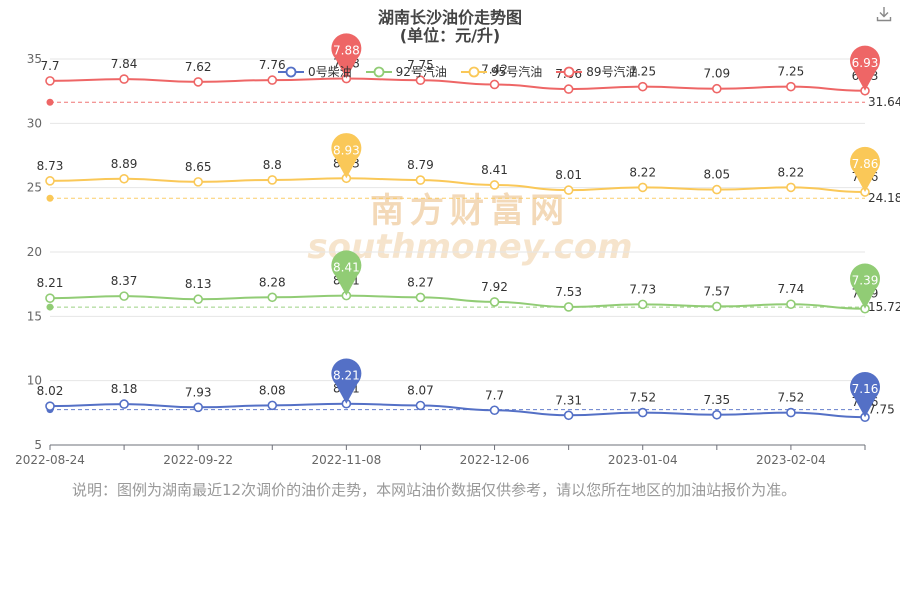  I want to click on chart-subtitle: (单位：元/升), so click(450, 35).